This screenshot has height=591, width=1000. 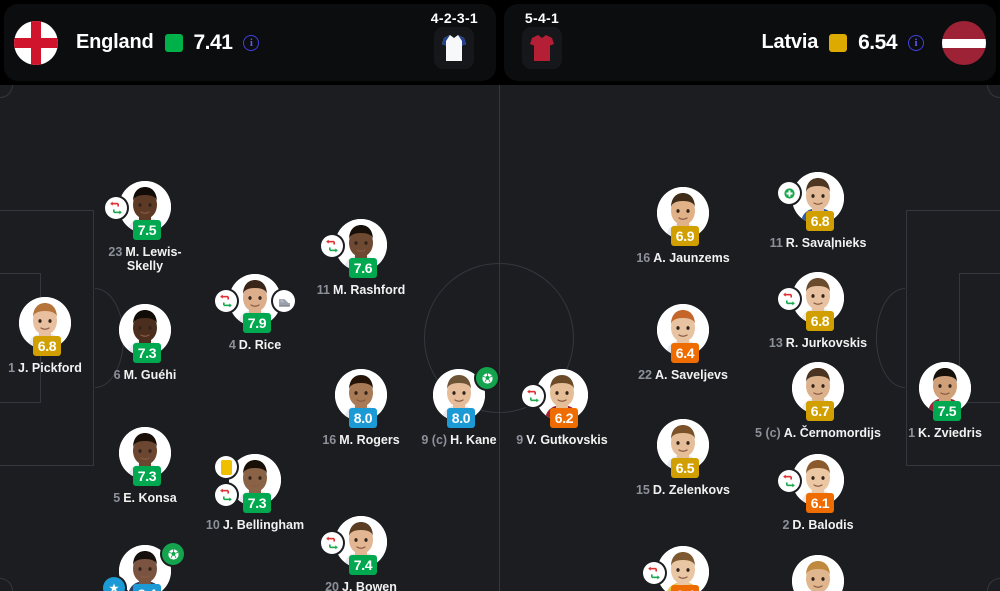 What do you see at coordinates (284, 301) in the screenshot?
I see `assist-boot-icon` at bounding box center [284, 301].